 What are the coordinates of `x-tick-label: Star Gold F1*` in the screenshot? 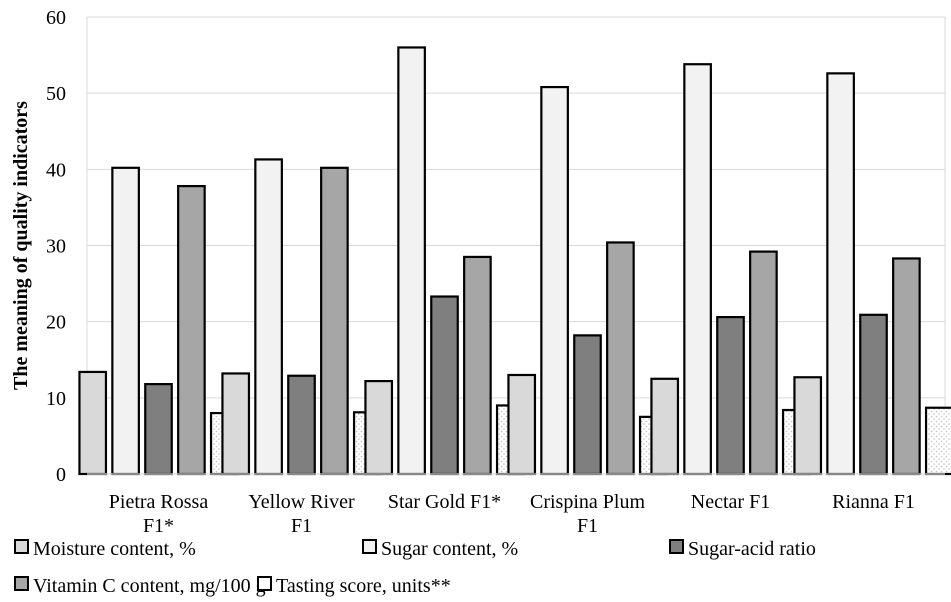 It's located at (444, 502).